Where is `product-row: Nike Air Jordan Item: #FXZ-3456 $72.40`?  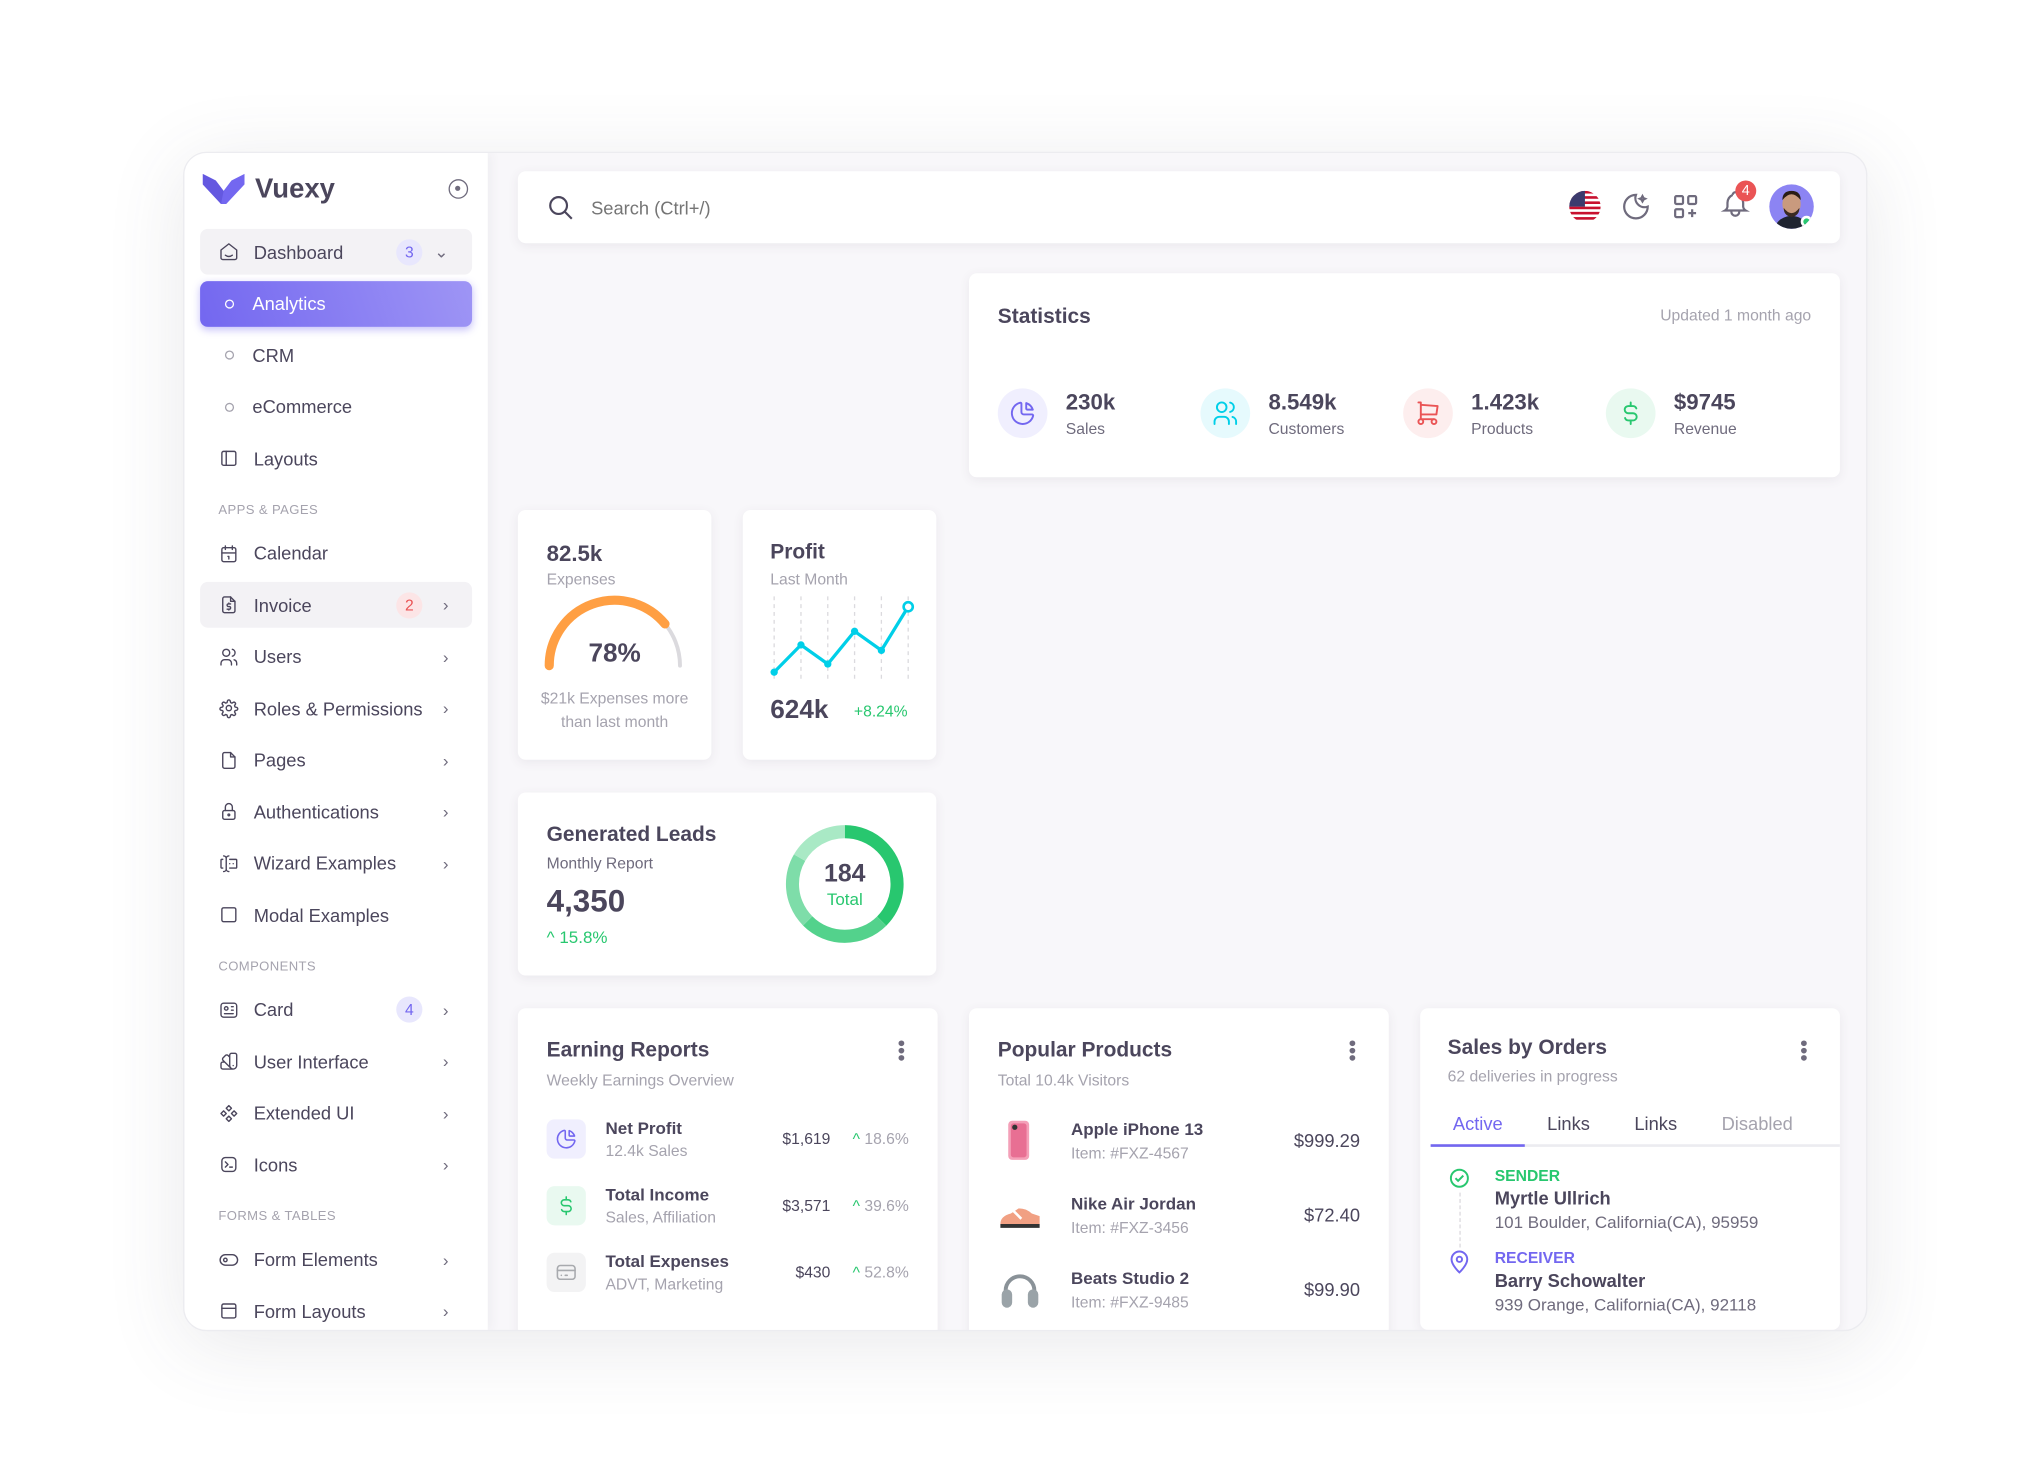 product-row: Nike Air Jordan Item: #FXZ-3456 $72.40 is located at coordinates (1179, 1215).